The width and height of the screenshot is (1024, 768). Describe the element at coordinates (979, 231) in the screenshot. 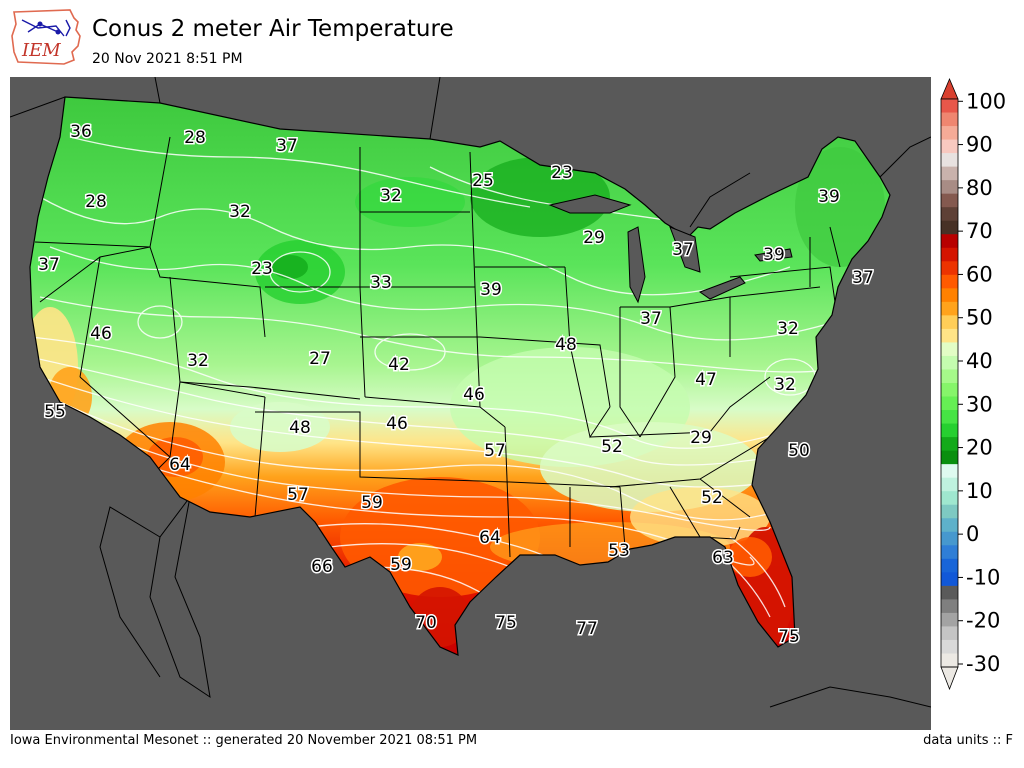

I see `colorbar-tick-label: 70` at that location.